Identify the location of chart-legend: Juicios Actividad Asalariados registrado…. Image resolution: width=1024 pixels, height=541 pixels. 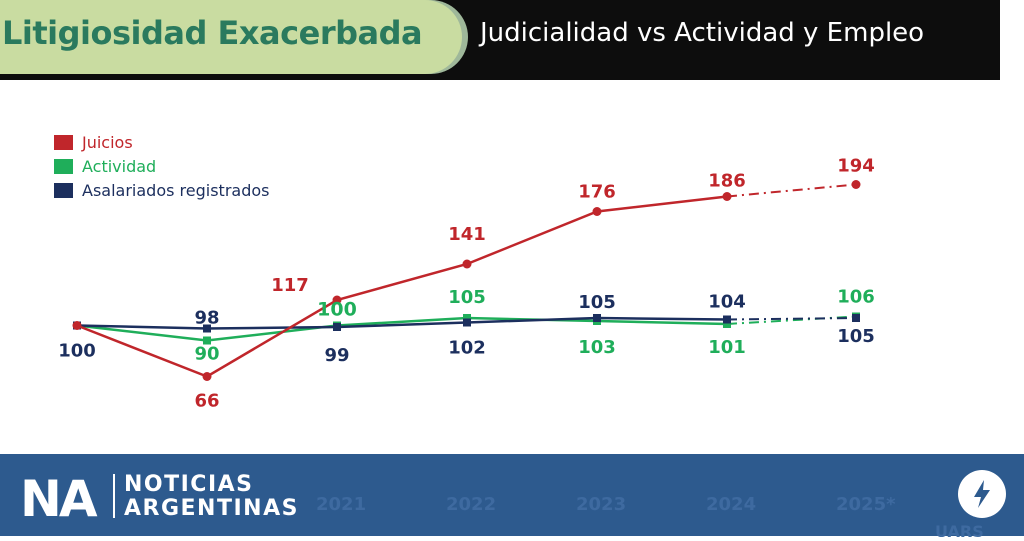
(161, 166).